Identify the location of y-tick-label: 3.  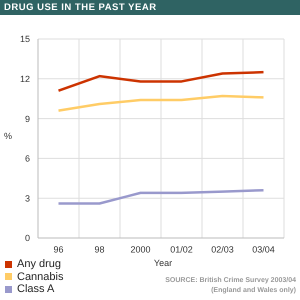
(27, 198).